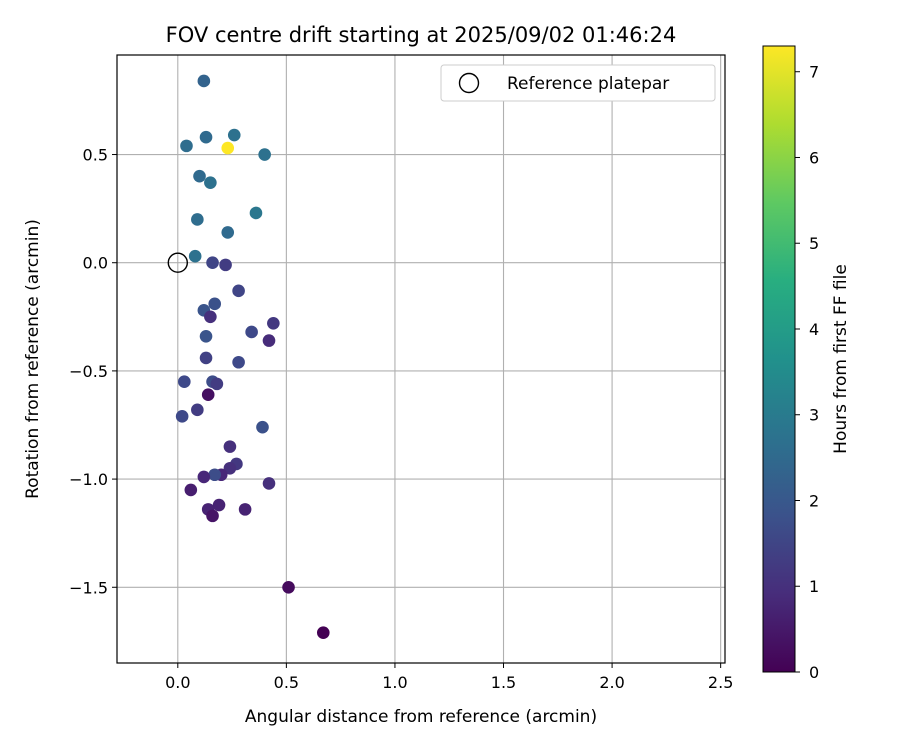 The width and height of the screenshot is (900, 750). What do you see at coordinates (469, 83) in the screenshot?
I see `legend-marker-reference` at bounding box center [469, 83].